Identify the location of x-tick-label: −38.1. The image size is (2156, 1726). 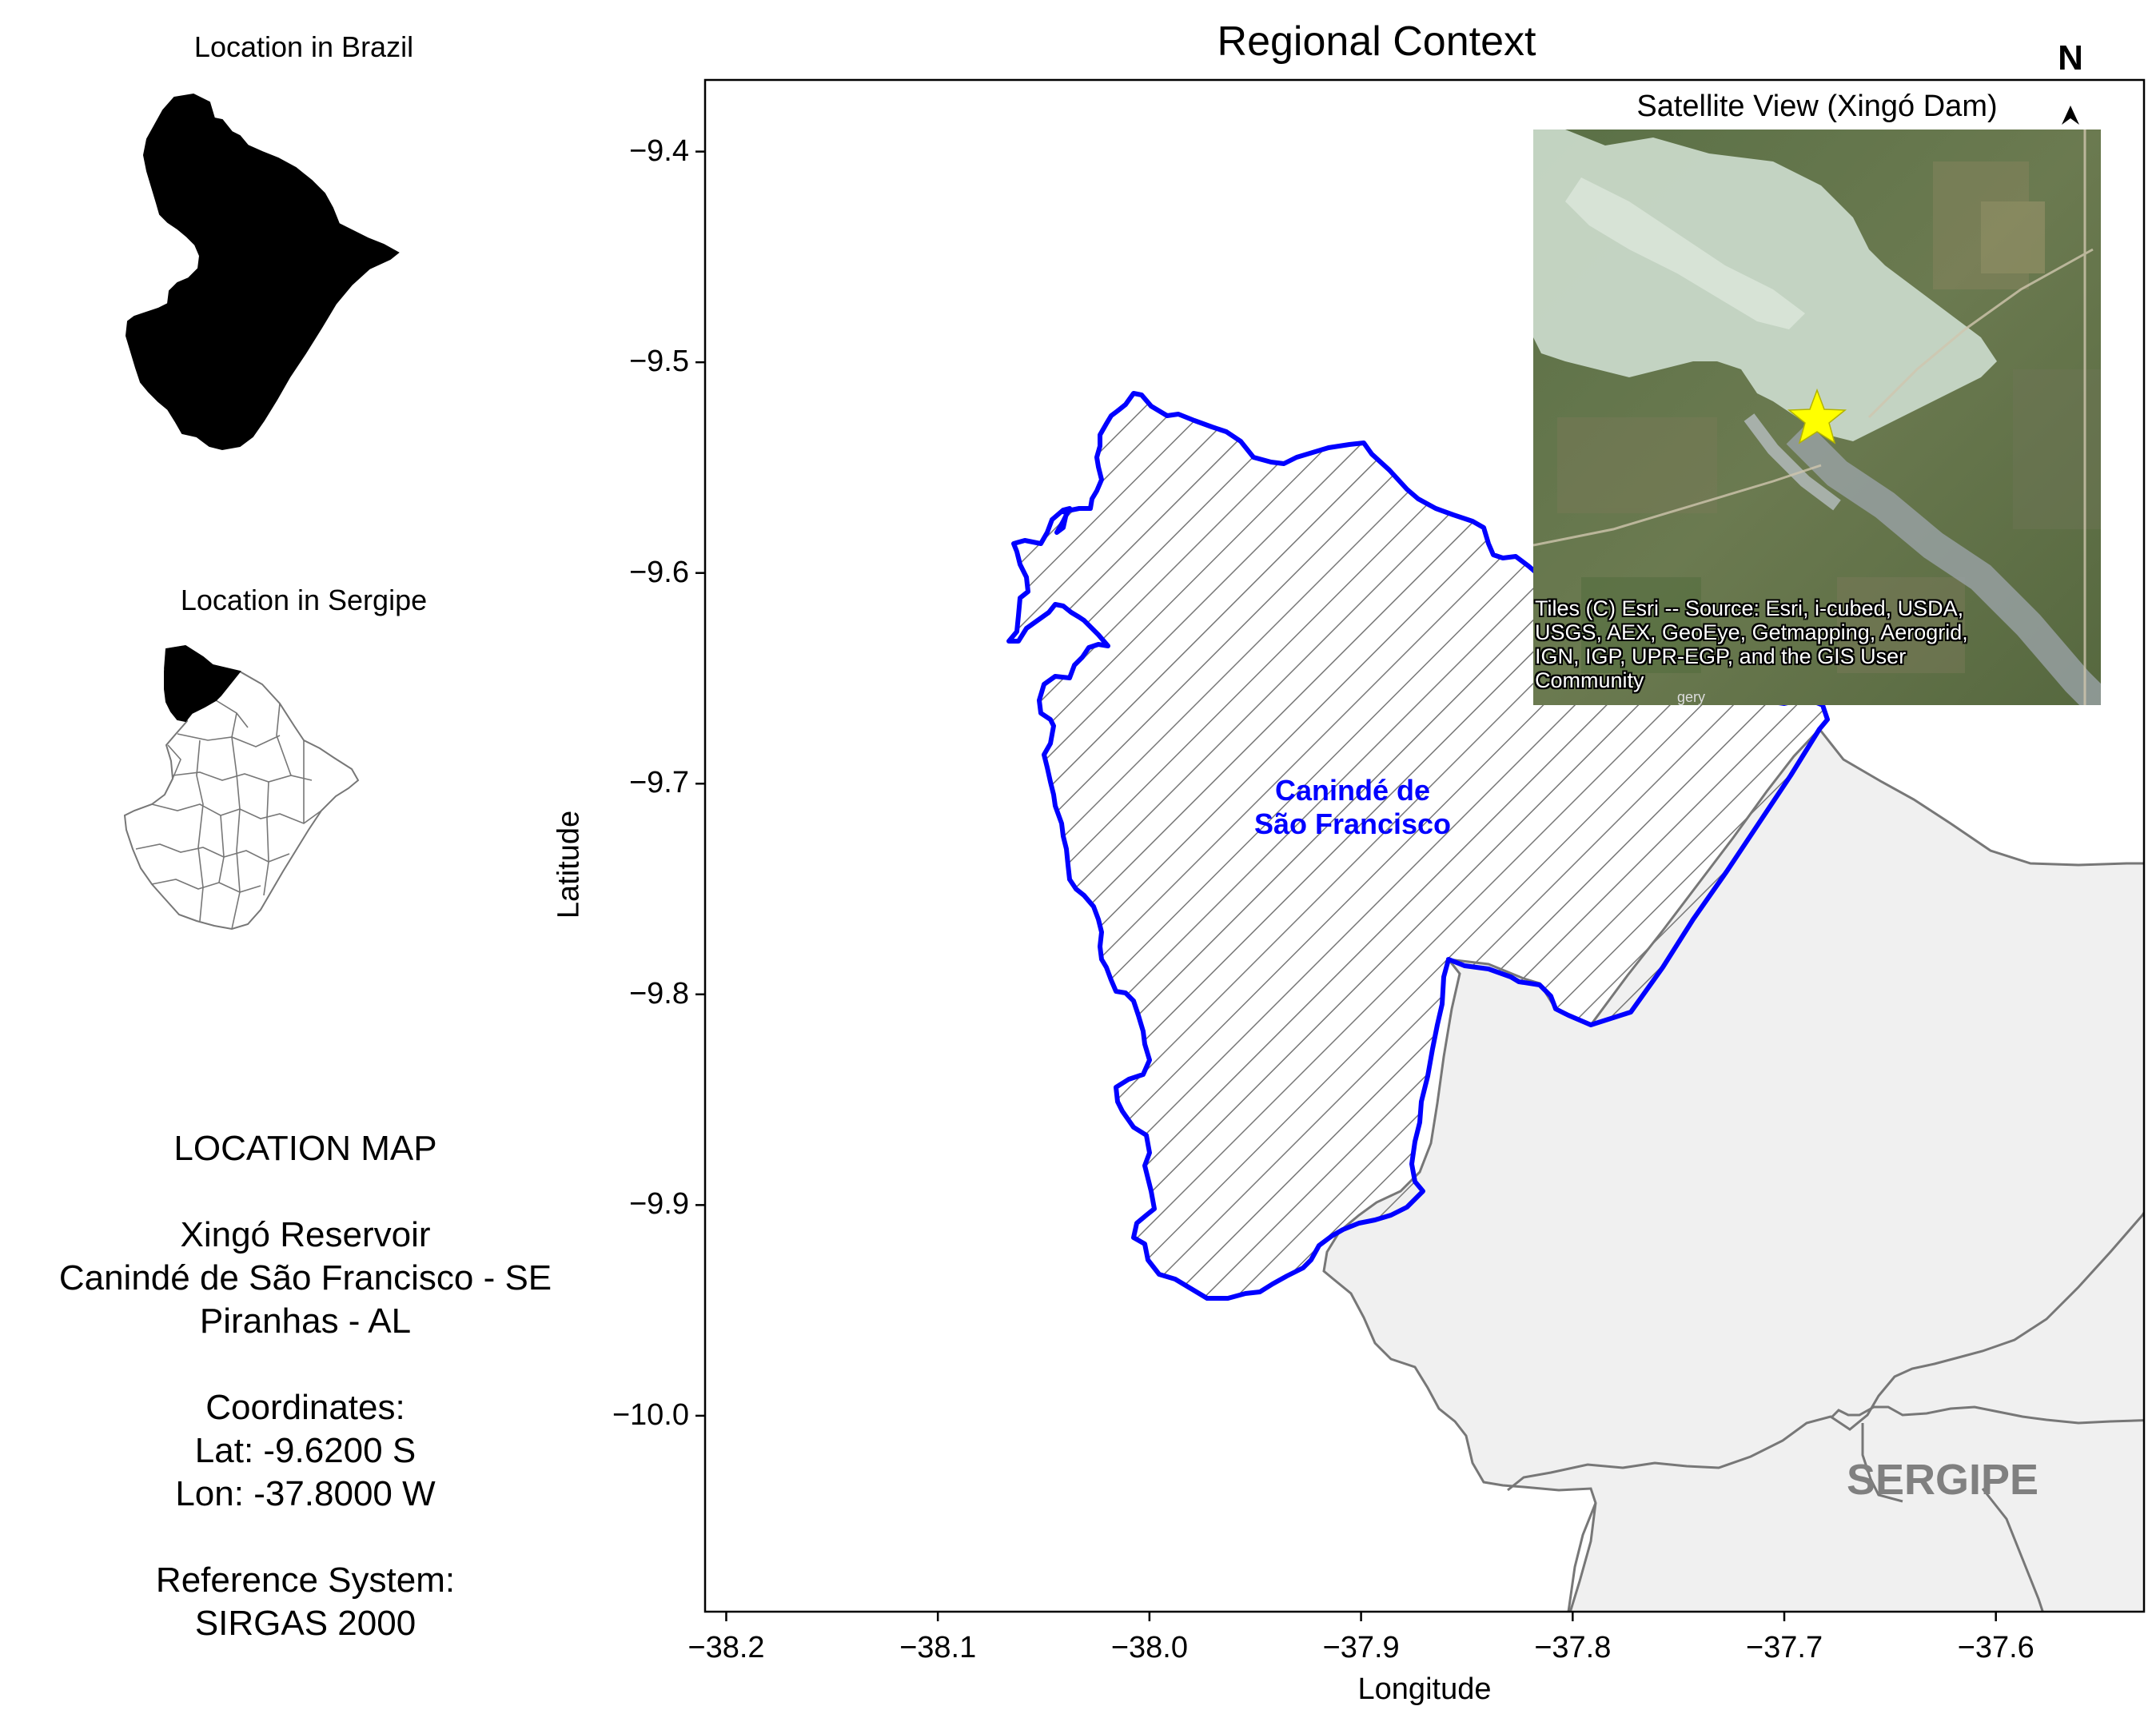
(938, 1647).